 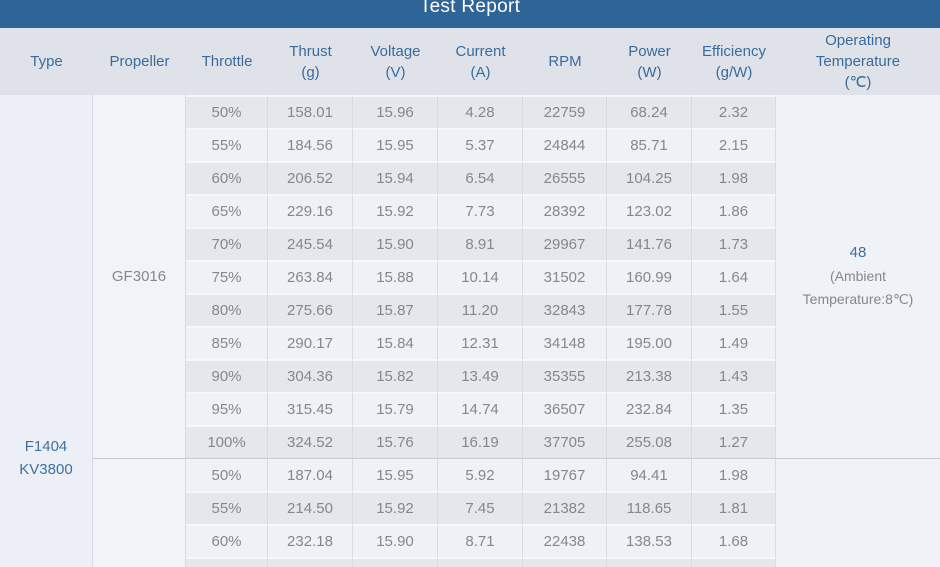 What do you see at coordinates (310, 72) in the screenshot?
I see `col-header-line: (g)` at bounding box center [310, 72].